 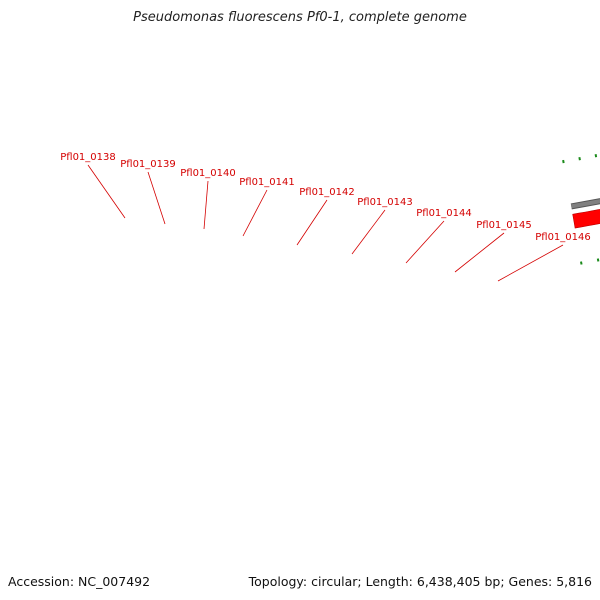 What do you see at coordinates (148, 164) in the screenshot?
I see `gene-label: Pfl01_0139` at bounding box center [148, 164].